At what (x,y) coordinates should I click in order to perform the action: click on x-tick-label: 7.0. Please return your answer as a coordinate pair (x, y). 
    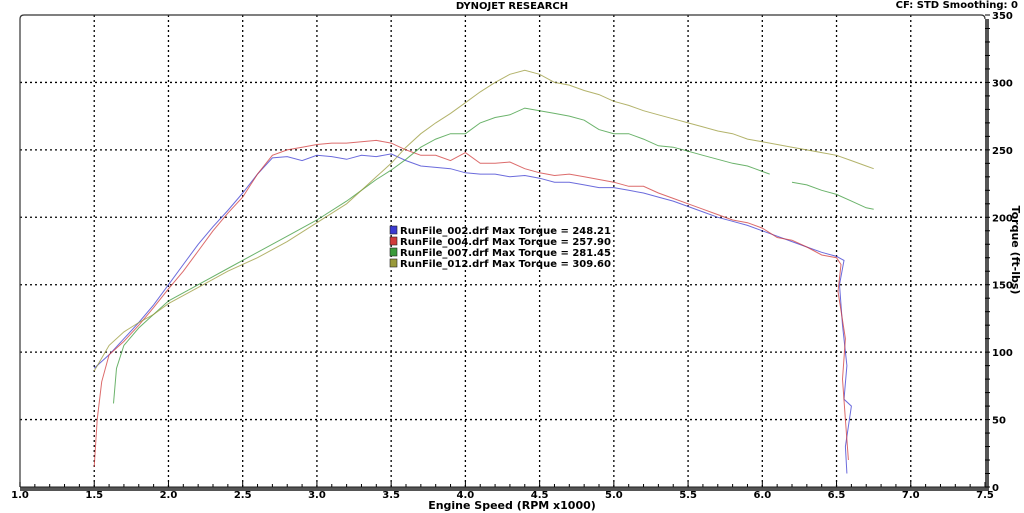
    Looking at the image, I should click on (911, 495).